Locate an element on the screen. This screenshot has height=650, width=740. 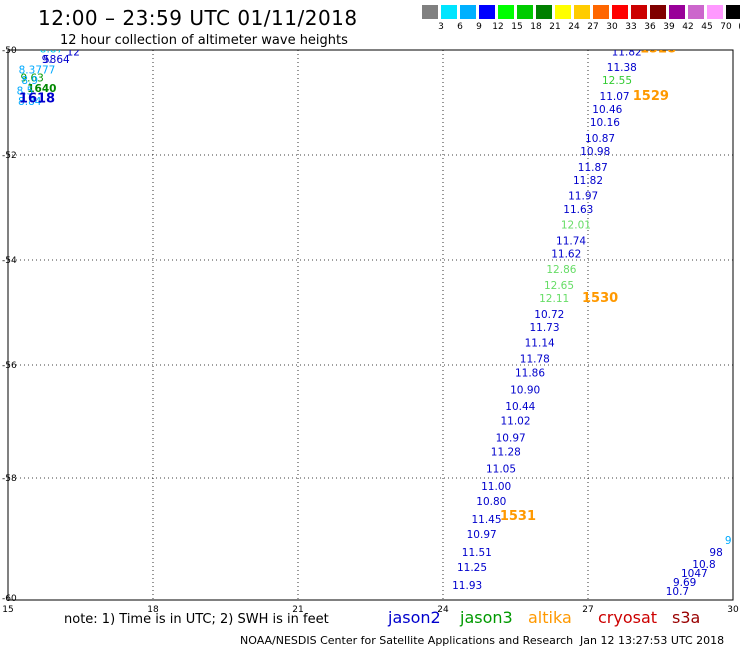
data-point-label: 10.98 is located at coordinates (595, 152).